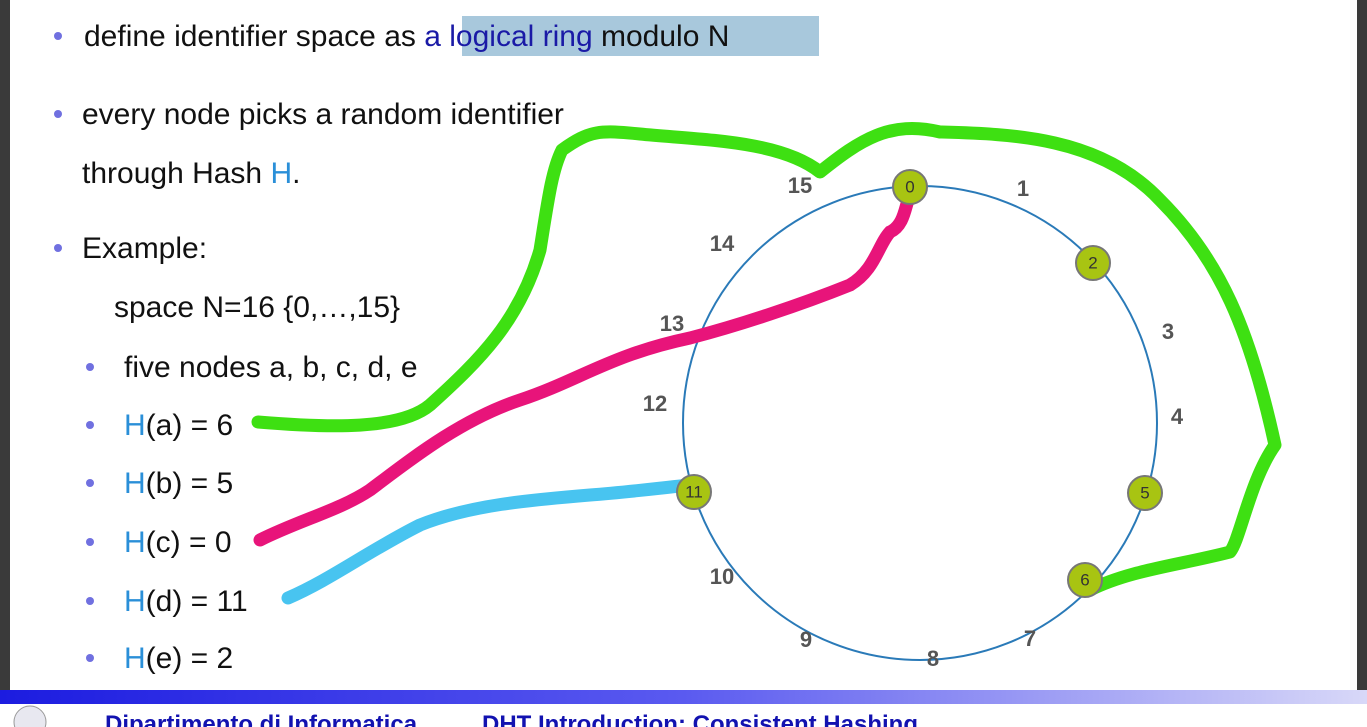 This screenshot has height=727, width=1367. What do you see at coordinates (197, 601) in the screenshot?
I see `text-run: (d) = 11` at bounding box center [197, 601].